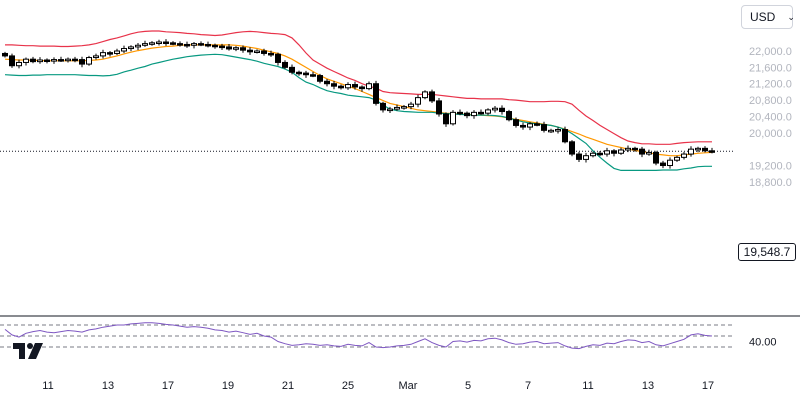  What do you see at coordinates (468, 386) in the screenshot?
I see `x-tick-label: 5` at bounding box center [468, 386].